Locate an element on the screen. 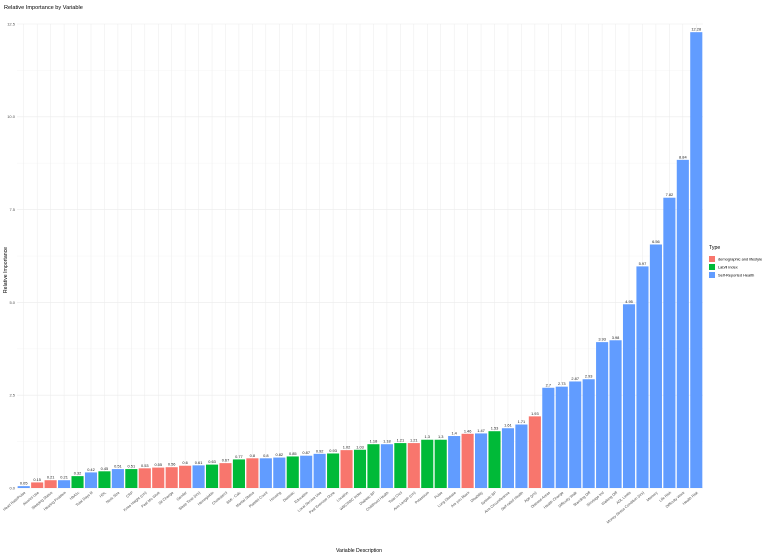 The image size is (767, 557). y-tick-label: 2.5 is located at coordinates (12, 395).